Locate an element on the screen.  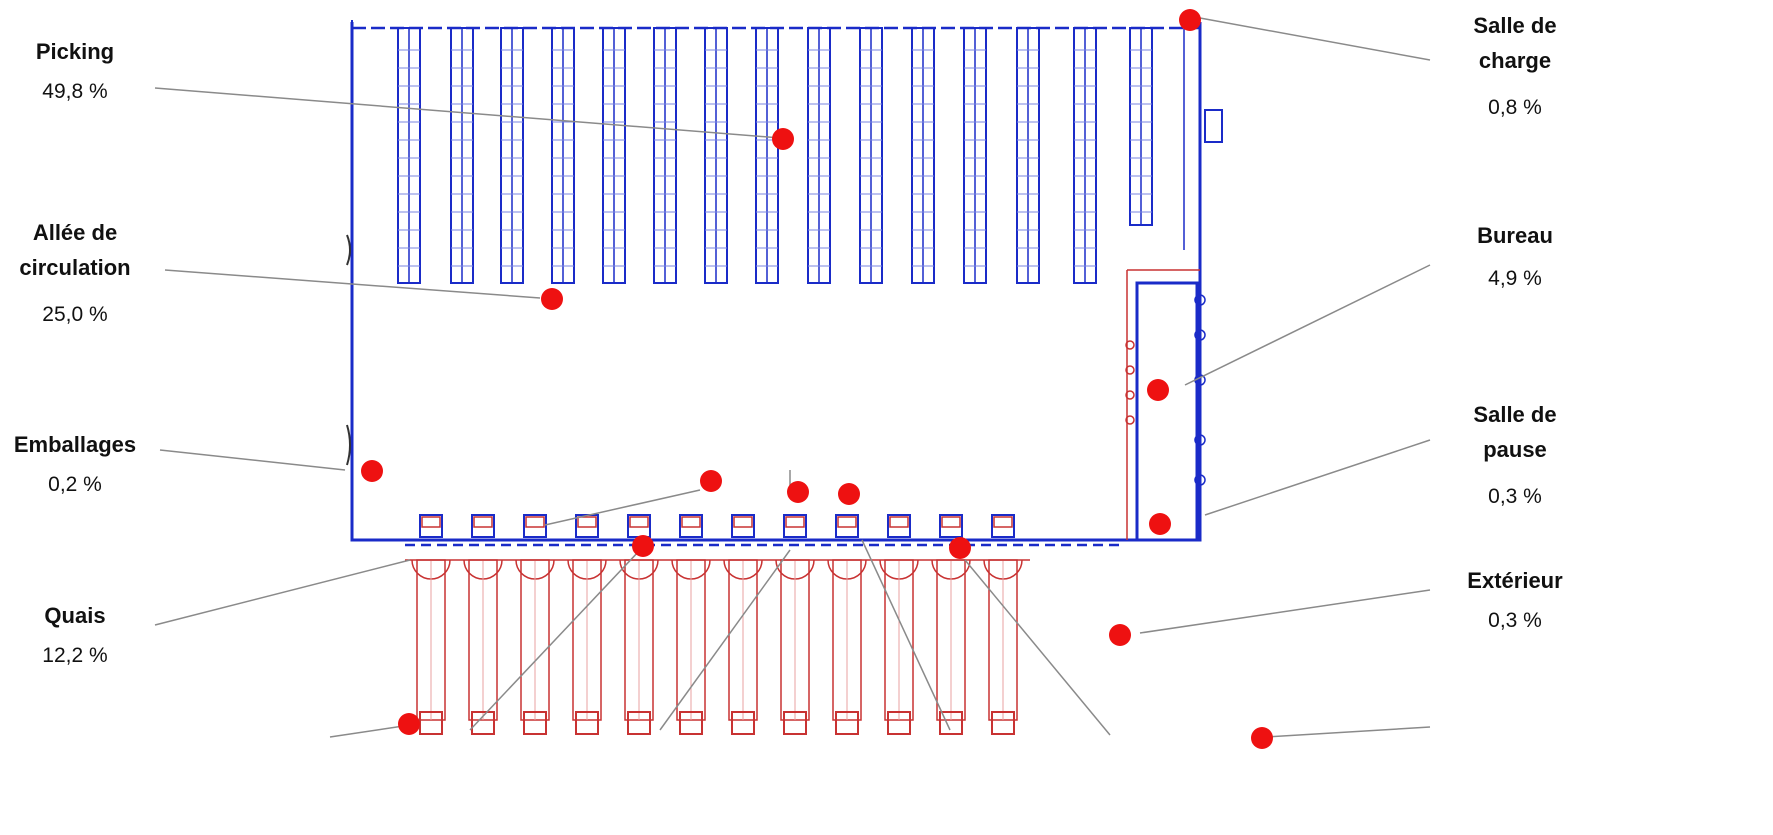
zone-name: Salle de pause is located at coordinates (1515, 432).